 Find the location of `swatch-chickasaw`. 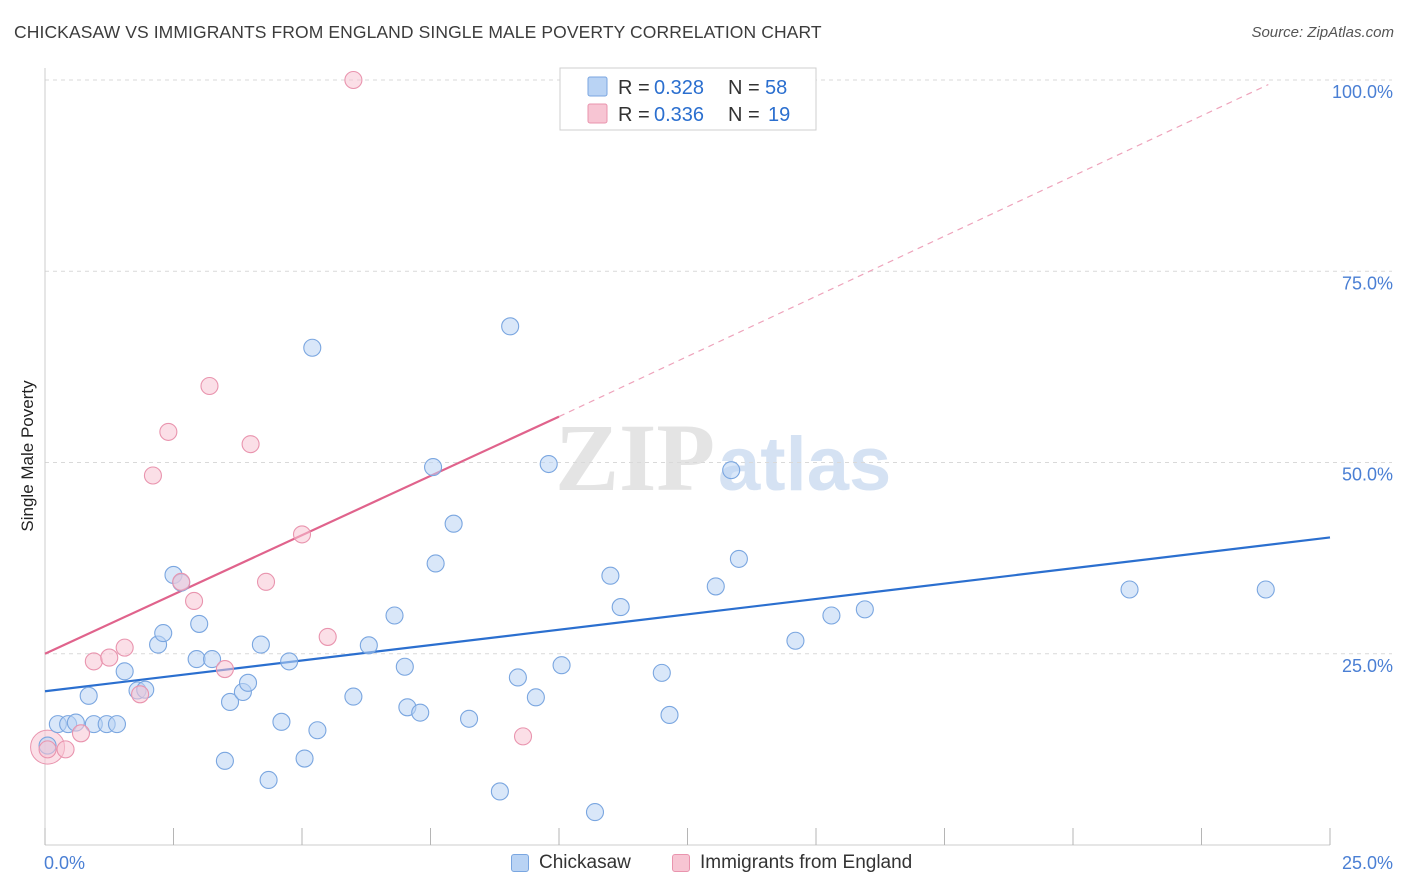

swatch-chickasaw is located at coordinates (520, 863).